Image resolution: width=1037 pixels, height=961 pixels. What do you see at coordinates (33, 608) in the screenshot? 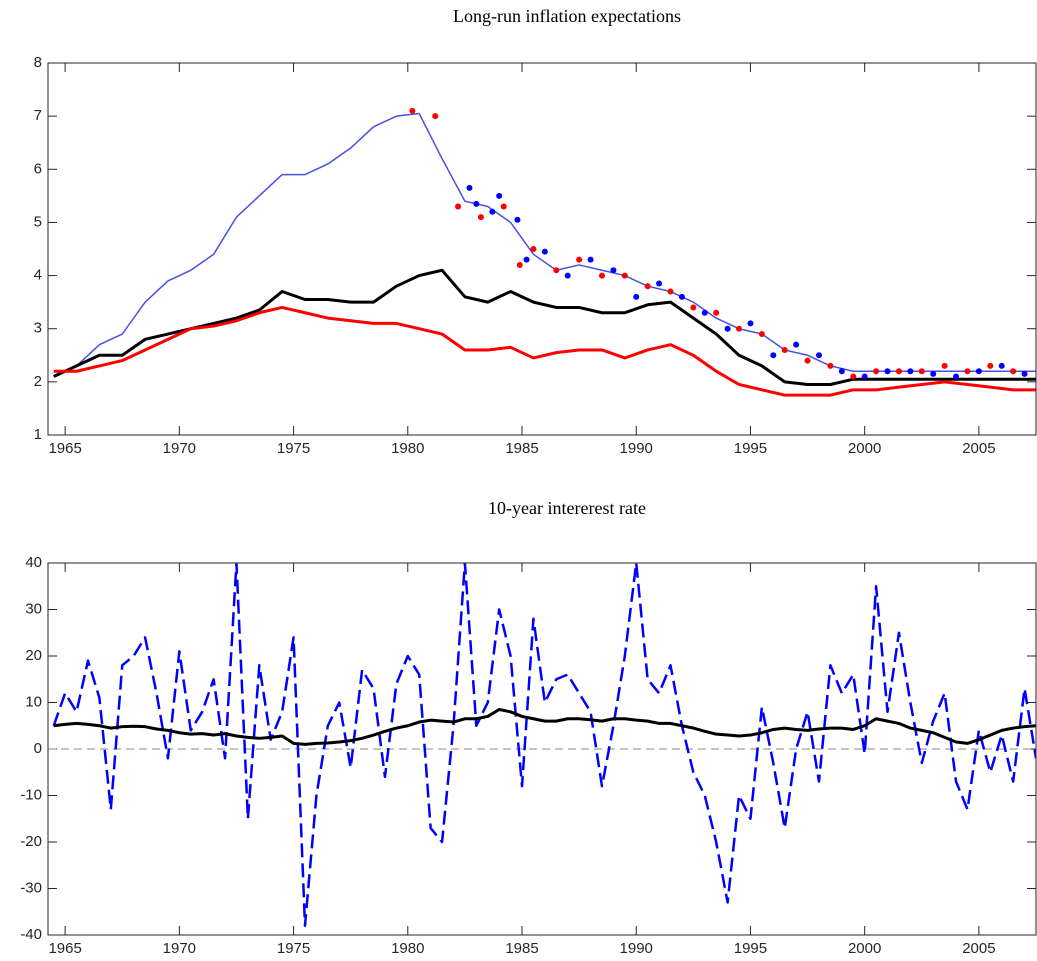
I see `y-tick-label: 30` at bounding box center [33, 608].